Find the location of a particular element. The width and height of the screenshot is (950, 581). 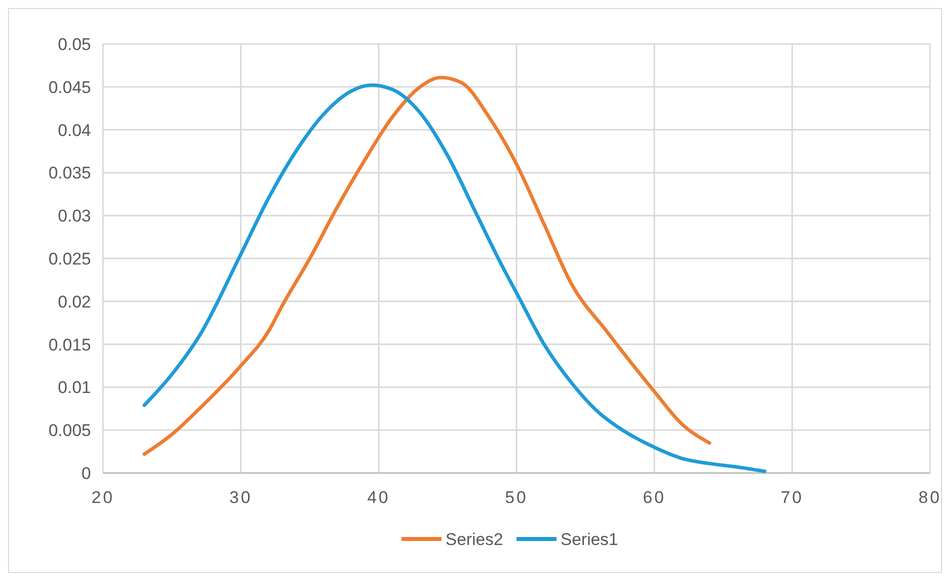

x-tick-label: 60 is located at coordinates (654, 497).